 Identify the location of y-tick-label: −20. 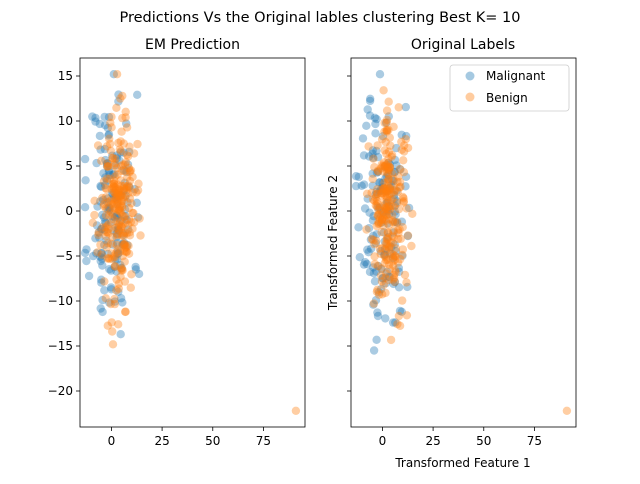
(60, 391).